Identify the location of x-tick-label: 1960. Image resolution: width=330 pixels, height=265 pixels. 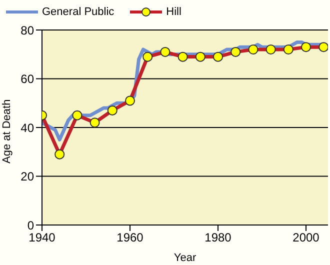
(130, 237).